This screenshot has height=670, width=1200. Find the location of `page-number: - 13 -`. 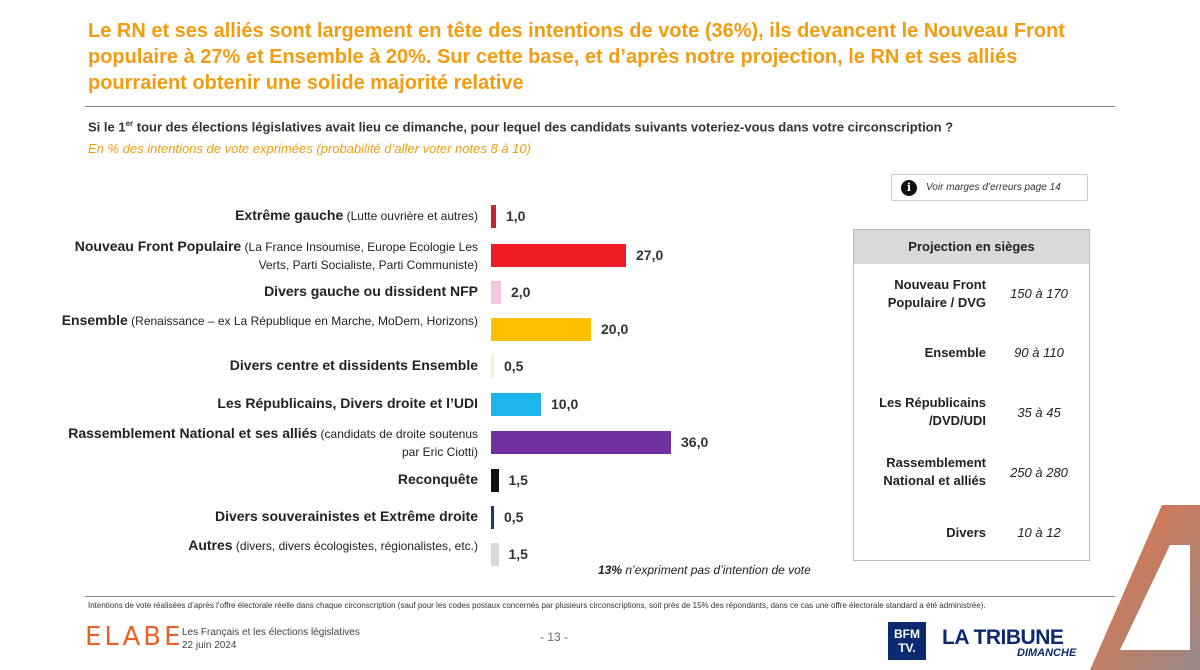

page-number: - 13 - is located at coordinates (554, 637).